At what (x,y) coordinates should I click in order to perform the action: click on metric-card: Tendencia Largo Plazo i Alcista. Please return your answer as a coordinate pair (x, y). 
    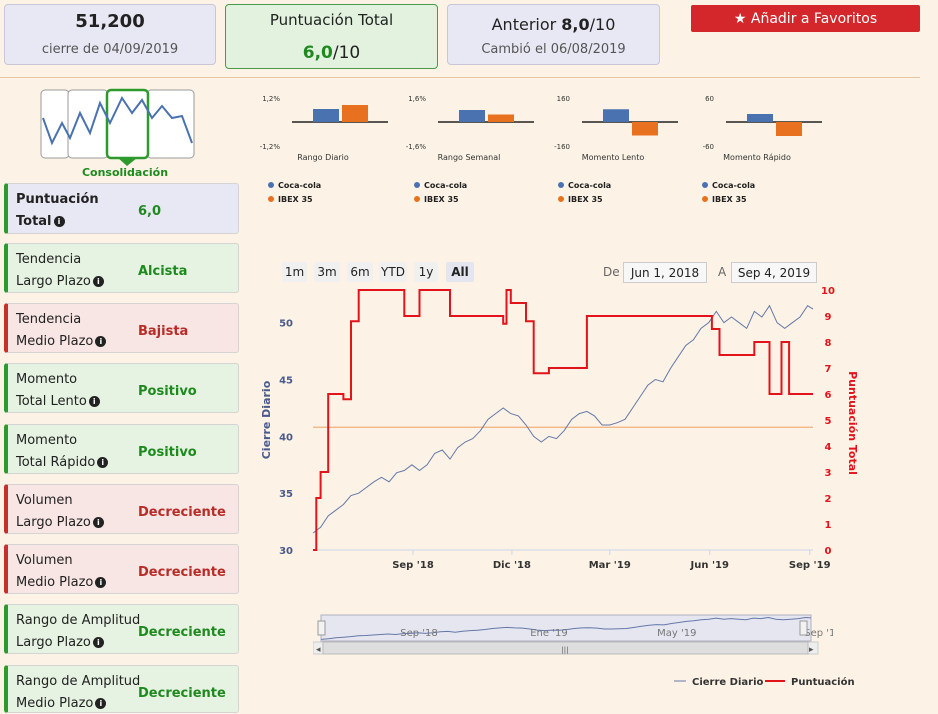
    Looking at the image, I should click on (121, 268).